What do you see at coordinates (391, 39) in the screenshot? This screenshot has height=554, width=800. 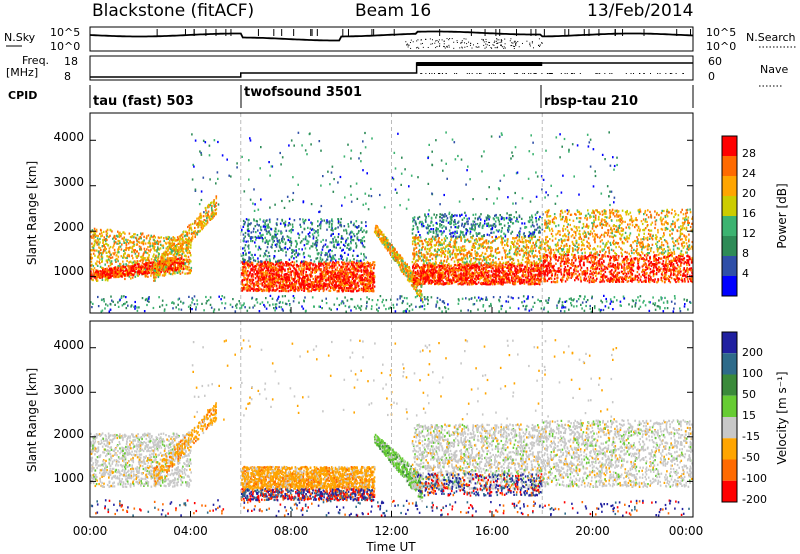 I see `noise-trace` at bounding box center [391, 39].